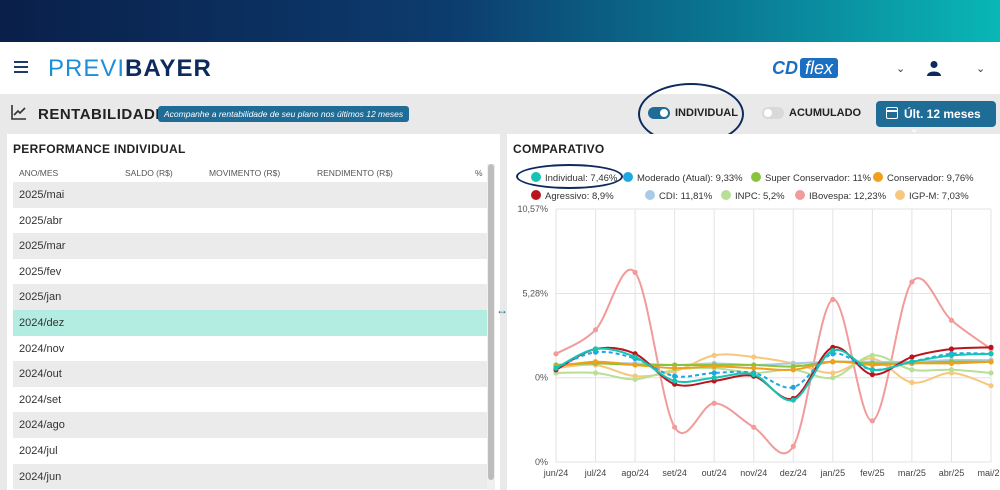 The width and height of the screenshot is (1000, 490). I want to click on table-row: 2024/jul, so click(250, 450).